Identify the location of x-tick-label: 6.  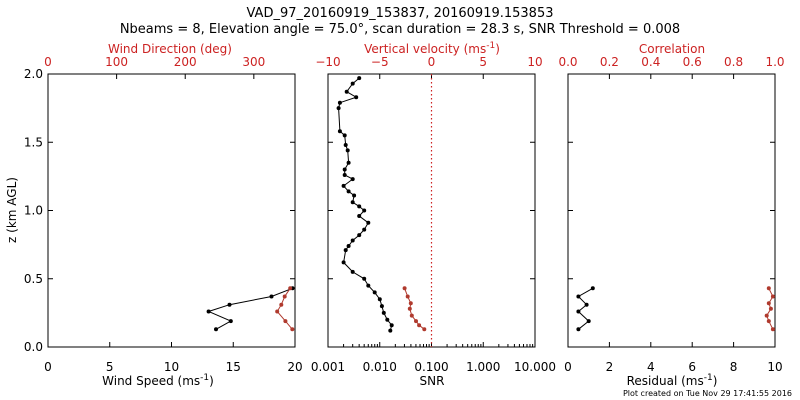
(692, 367).